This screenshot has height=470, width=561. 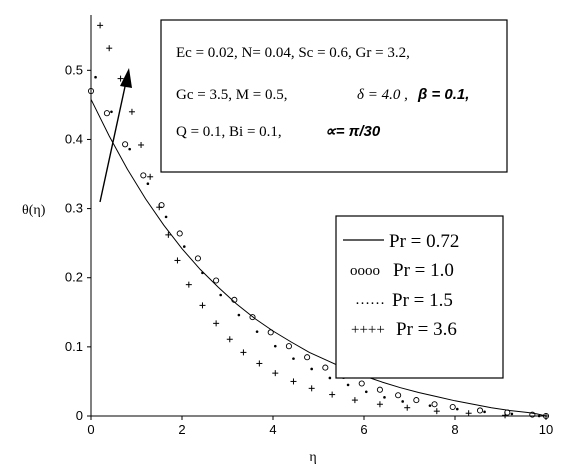 I want to click on y-tick-label: 0.3, so click(x=74, y=208).